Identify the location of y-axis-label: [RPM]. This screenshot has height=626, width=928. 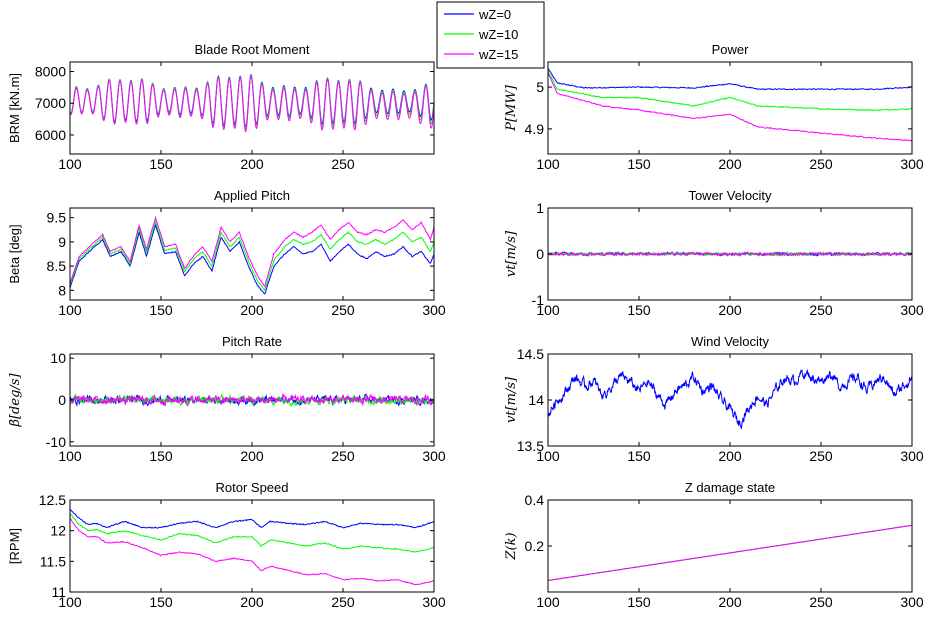
(14, 546).